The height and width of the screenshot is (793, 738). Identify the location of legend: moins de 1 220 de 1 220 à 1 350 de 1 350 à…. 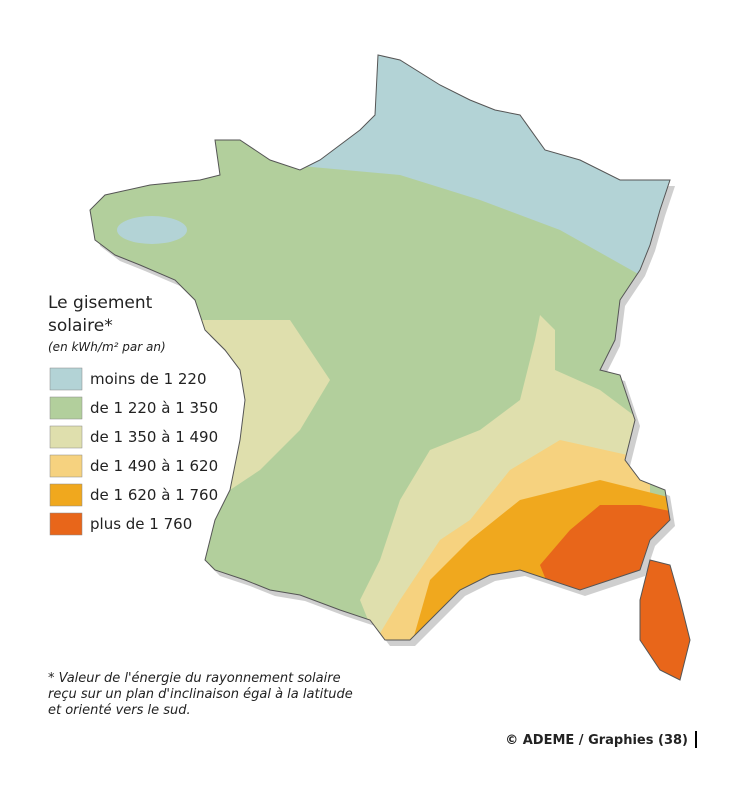
(133, 451).